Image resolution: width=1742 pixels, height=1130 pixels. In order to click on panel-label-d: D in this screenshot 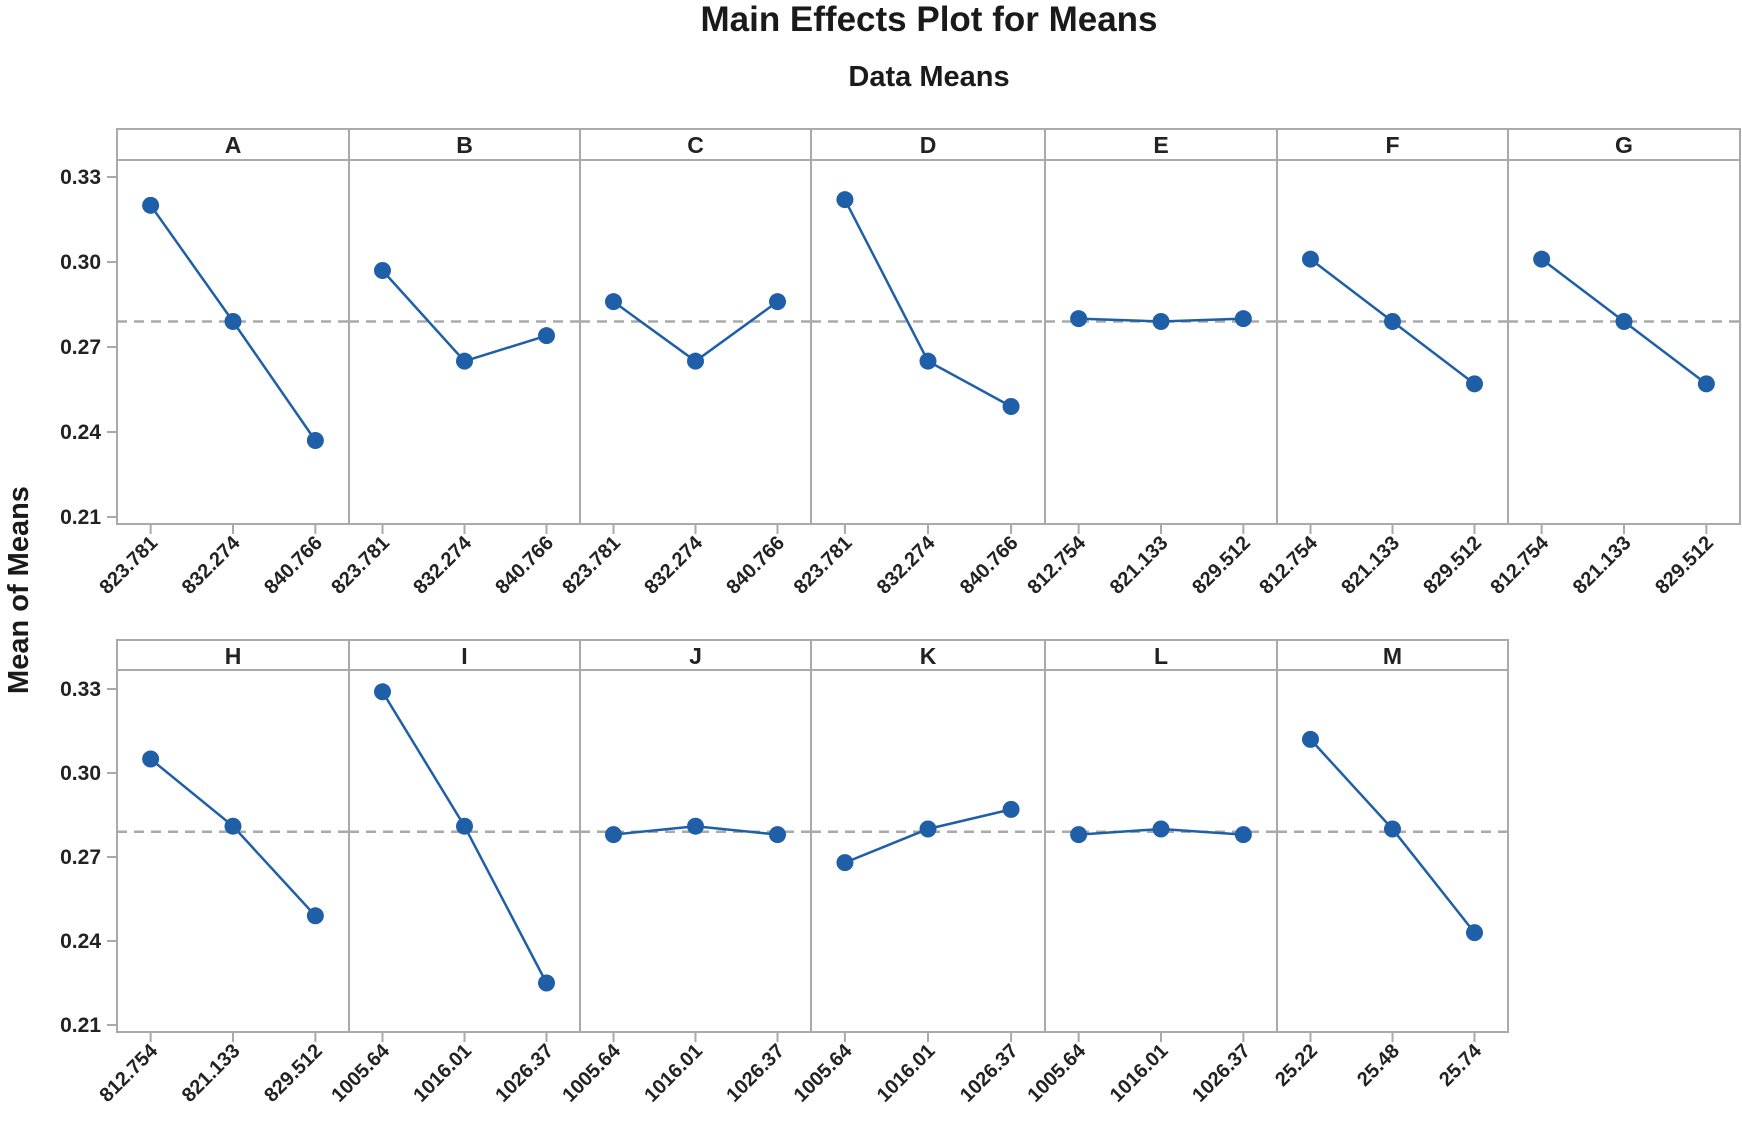, I will do `click(928, 145)`.